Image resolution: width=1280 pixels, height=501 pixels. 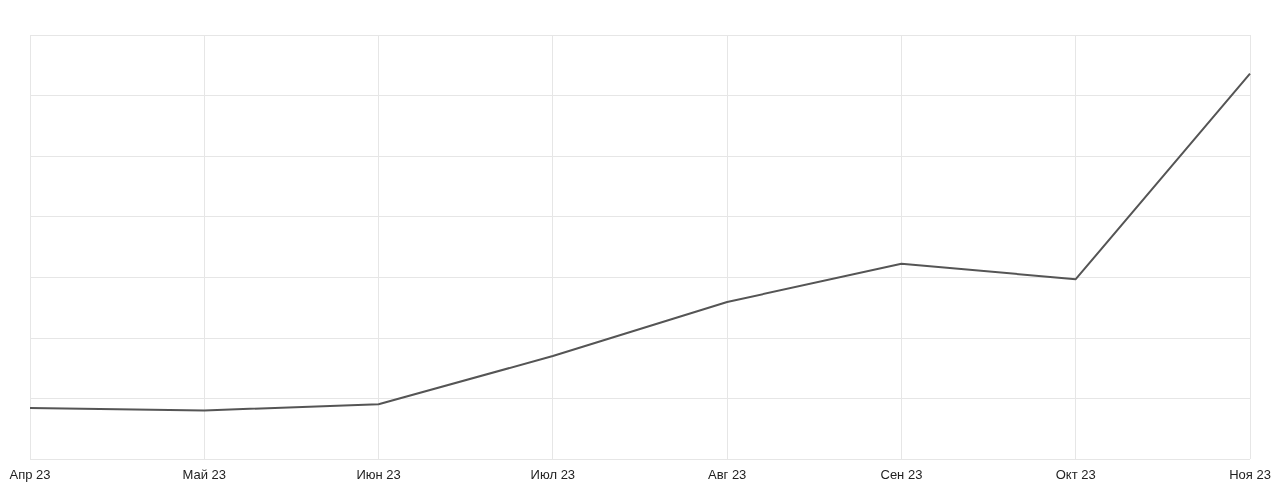 What do you see at coordinates (378, 474) in the screenshot?
I see `x-tick-label: Июн 23` at bounding box center [378, 474].